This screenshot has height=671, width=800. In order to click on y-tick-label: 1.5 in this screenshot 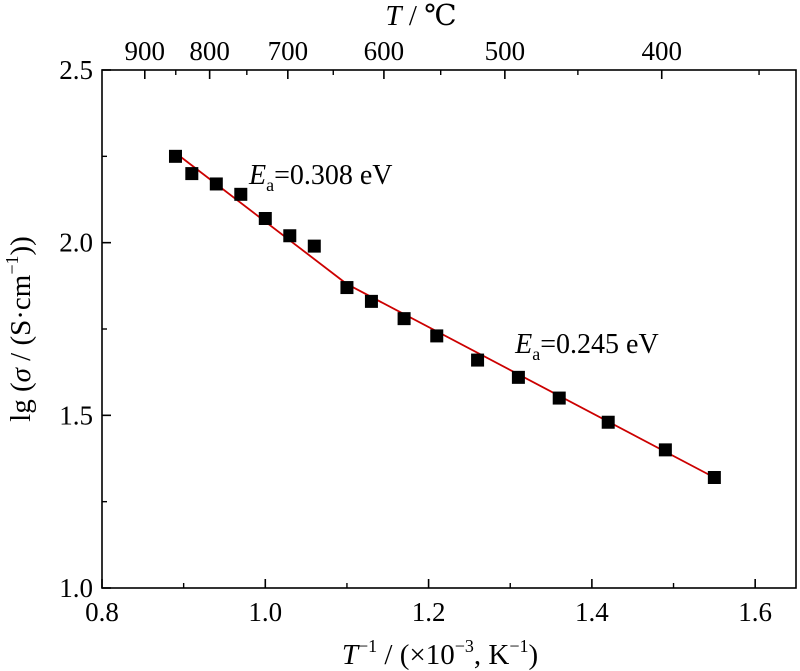, I will do `click(76, 415)`.